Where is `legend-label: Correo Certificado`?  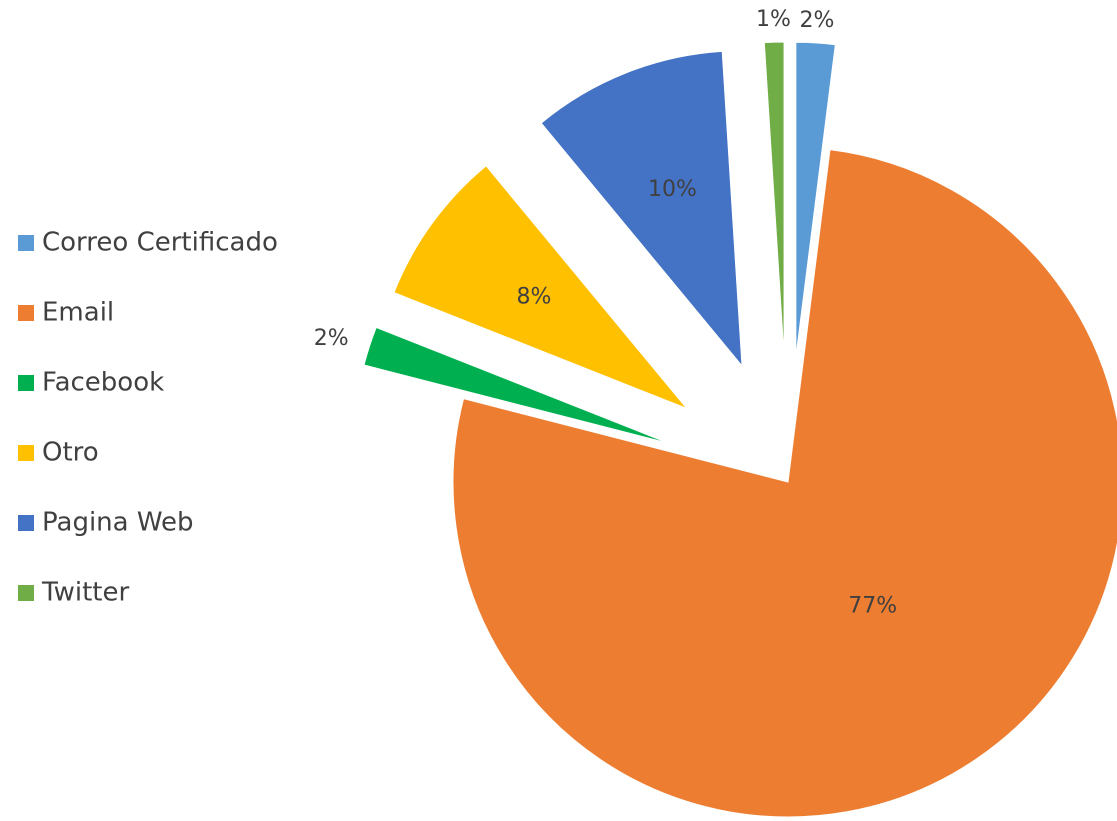 legend-label: Correo Certificado is located at coordinates (160, 243).